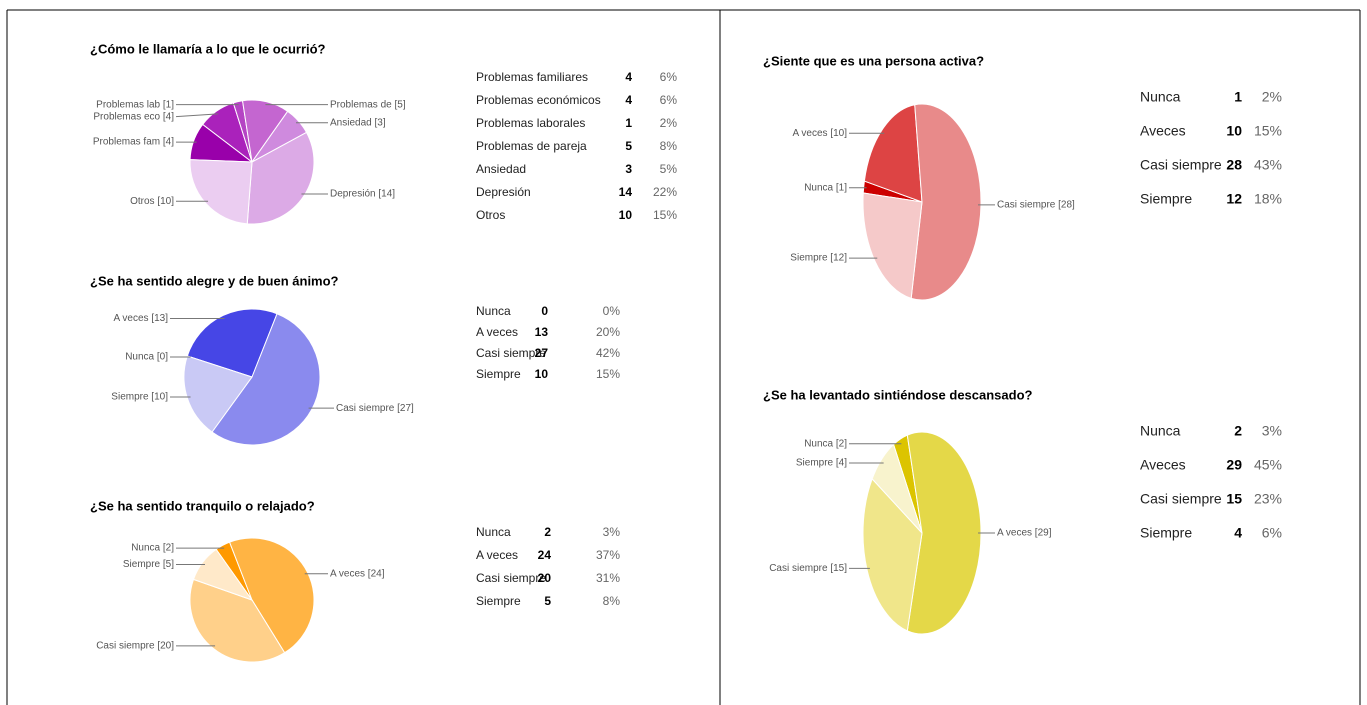  What do you see at coordinates (135, 646) in the screenshot?
I see `slice-label: Casi siempre [20]` at bounding box center [135, 646].